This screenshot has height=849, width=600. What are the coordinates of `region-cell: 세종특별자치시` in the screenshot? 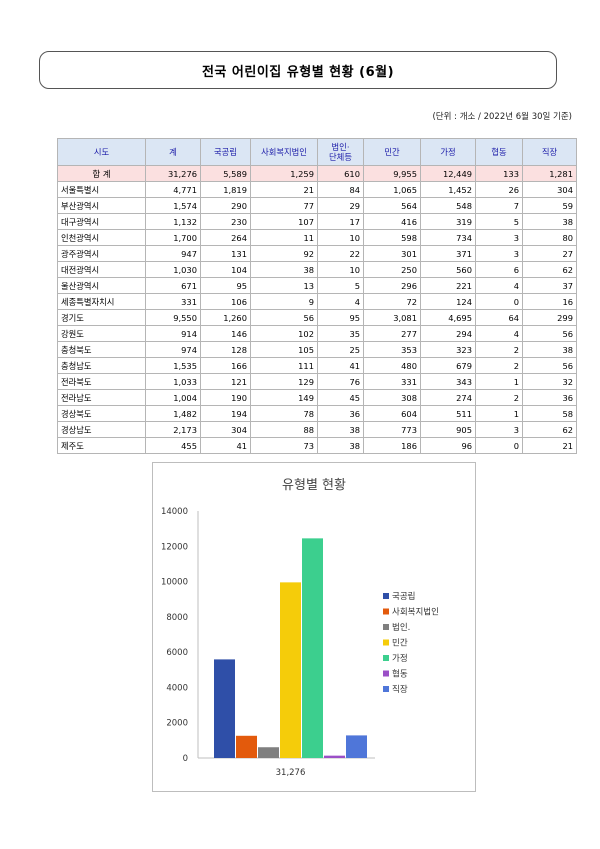 It's located at (101, 301).